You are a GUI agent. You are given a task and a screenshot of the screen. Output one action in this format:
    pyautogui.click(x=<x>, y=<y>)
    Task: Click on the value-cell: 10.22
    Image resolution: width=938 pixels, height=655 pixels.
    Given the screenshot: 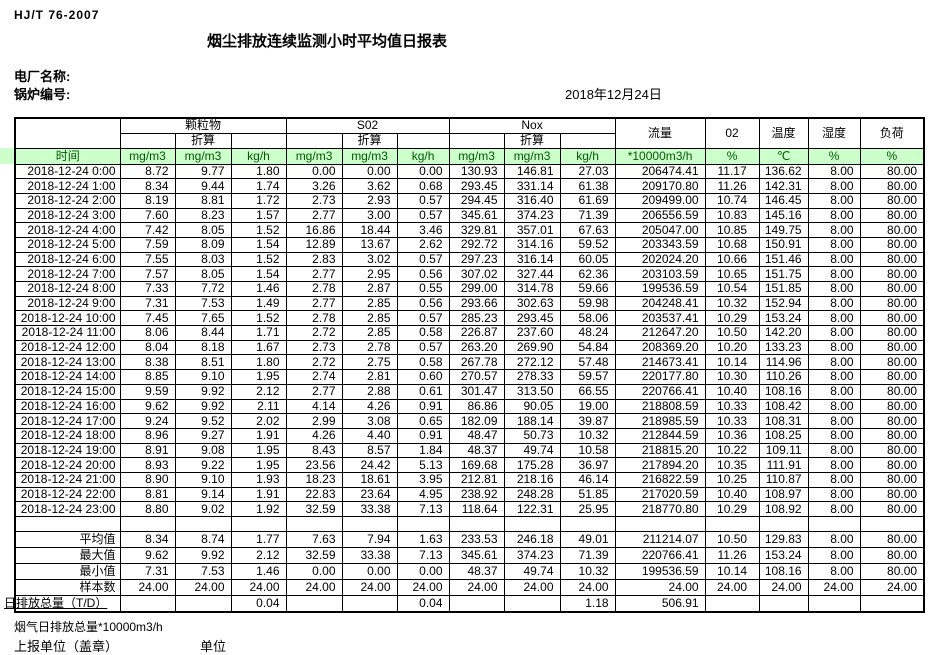 What is the action you would take?
    pyautogui.click(x=732, y=450)
    